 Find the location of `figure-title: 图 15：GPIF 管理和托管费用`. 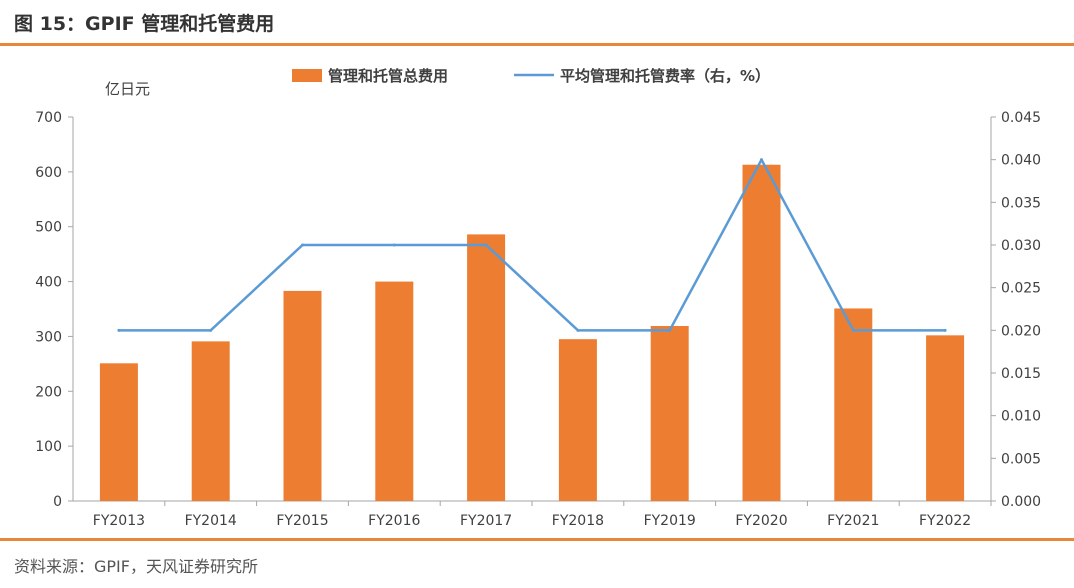

figure-title: 图 15：GPIF 管理和托管费用 is located at coordinates (144, 24).